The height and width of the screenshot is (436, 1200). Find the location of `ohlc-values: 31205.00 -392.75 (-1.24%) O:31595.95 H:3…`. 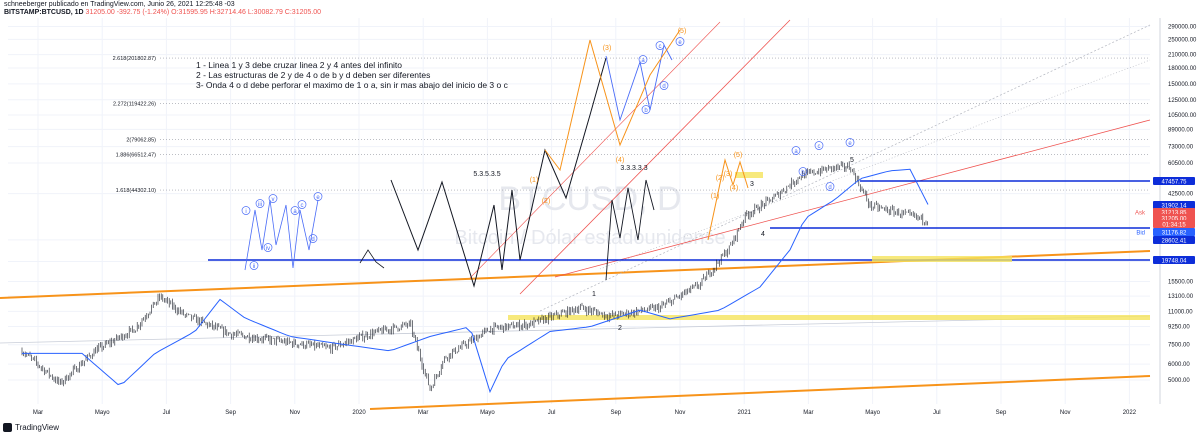

ohlc-values: 31205.00 -392.75 (-1.24%) O:31595.95 H:3… is located at coordinates (203, 12).